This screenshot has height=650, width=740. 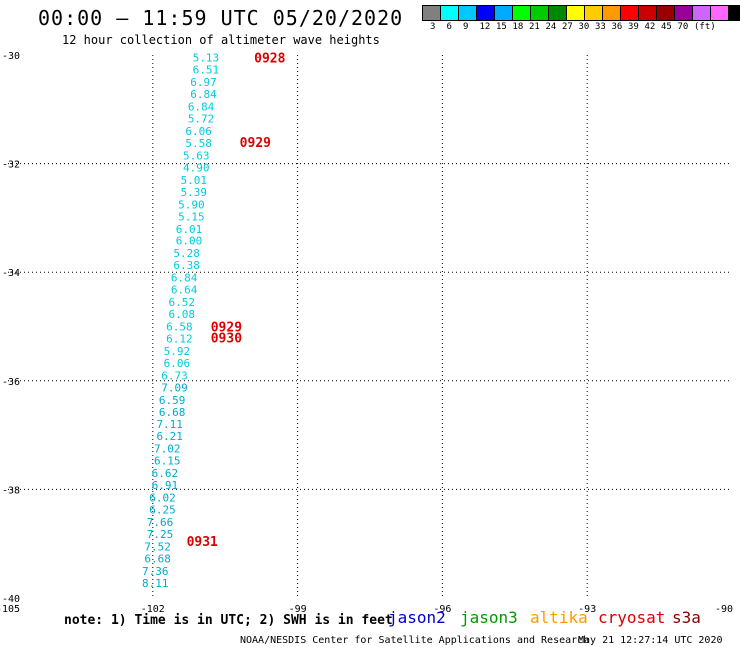 I want to click on legend-item-s3a: s3a, so click(x=686, y=617).